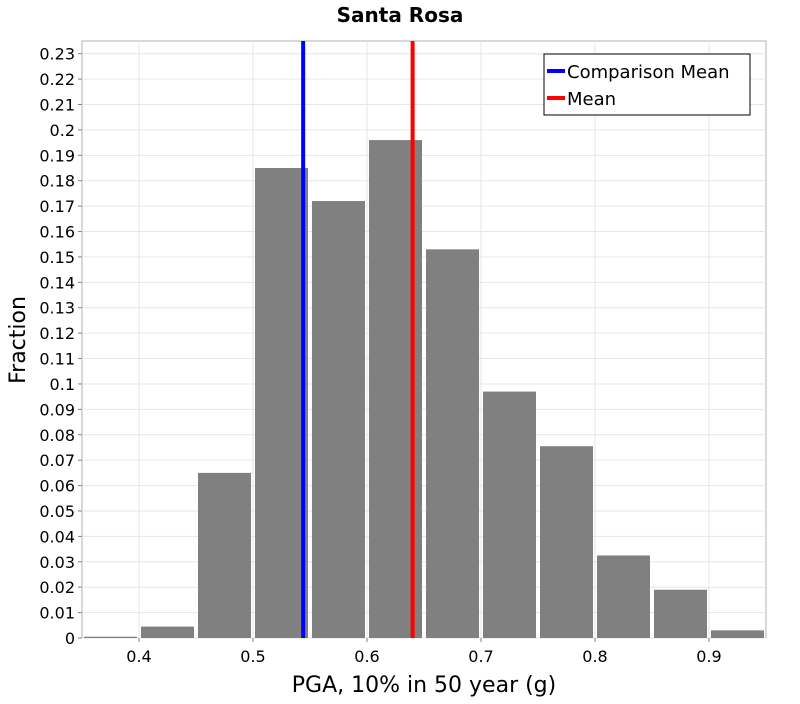 The height and width of the screenshot is (704, 800). What do you see at coordinates (57, 155) in the screenshot?
I see `y-tick-label: 0.19` at bounding box center [57, 155].